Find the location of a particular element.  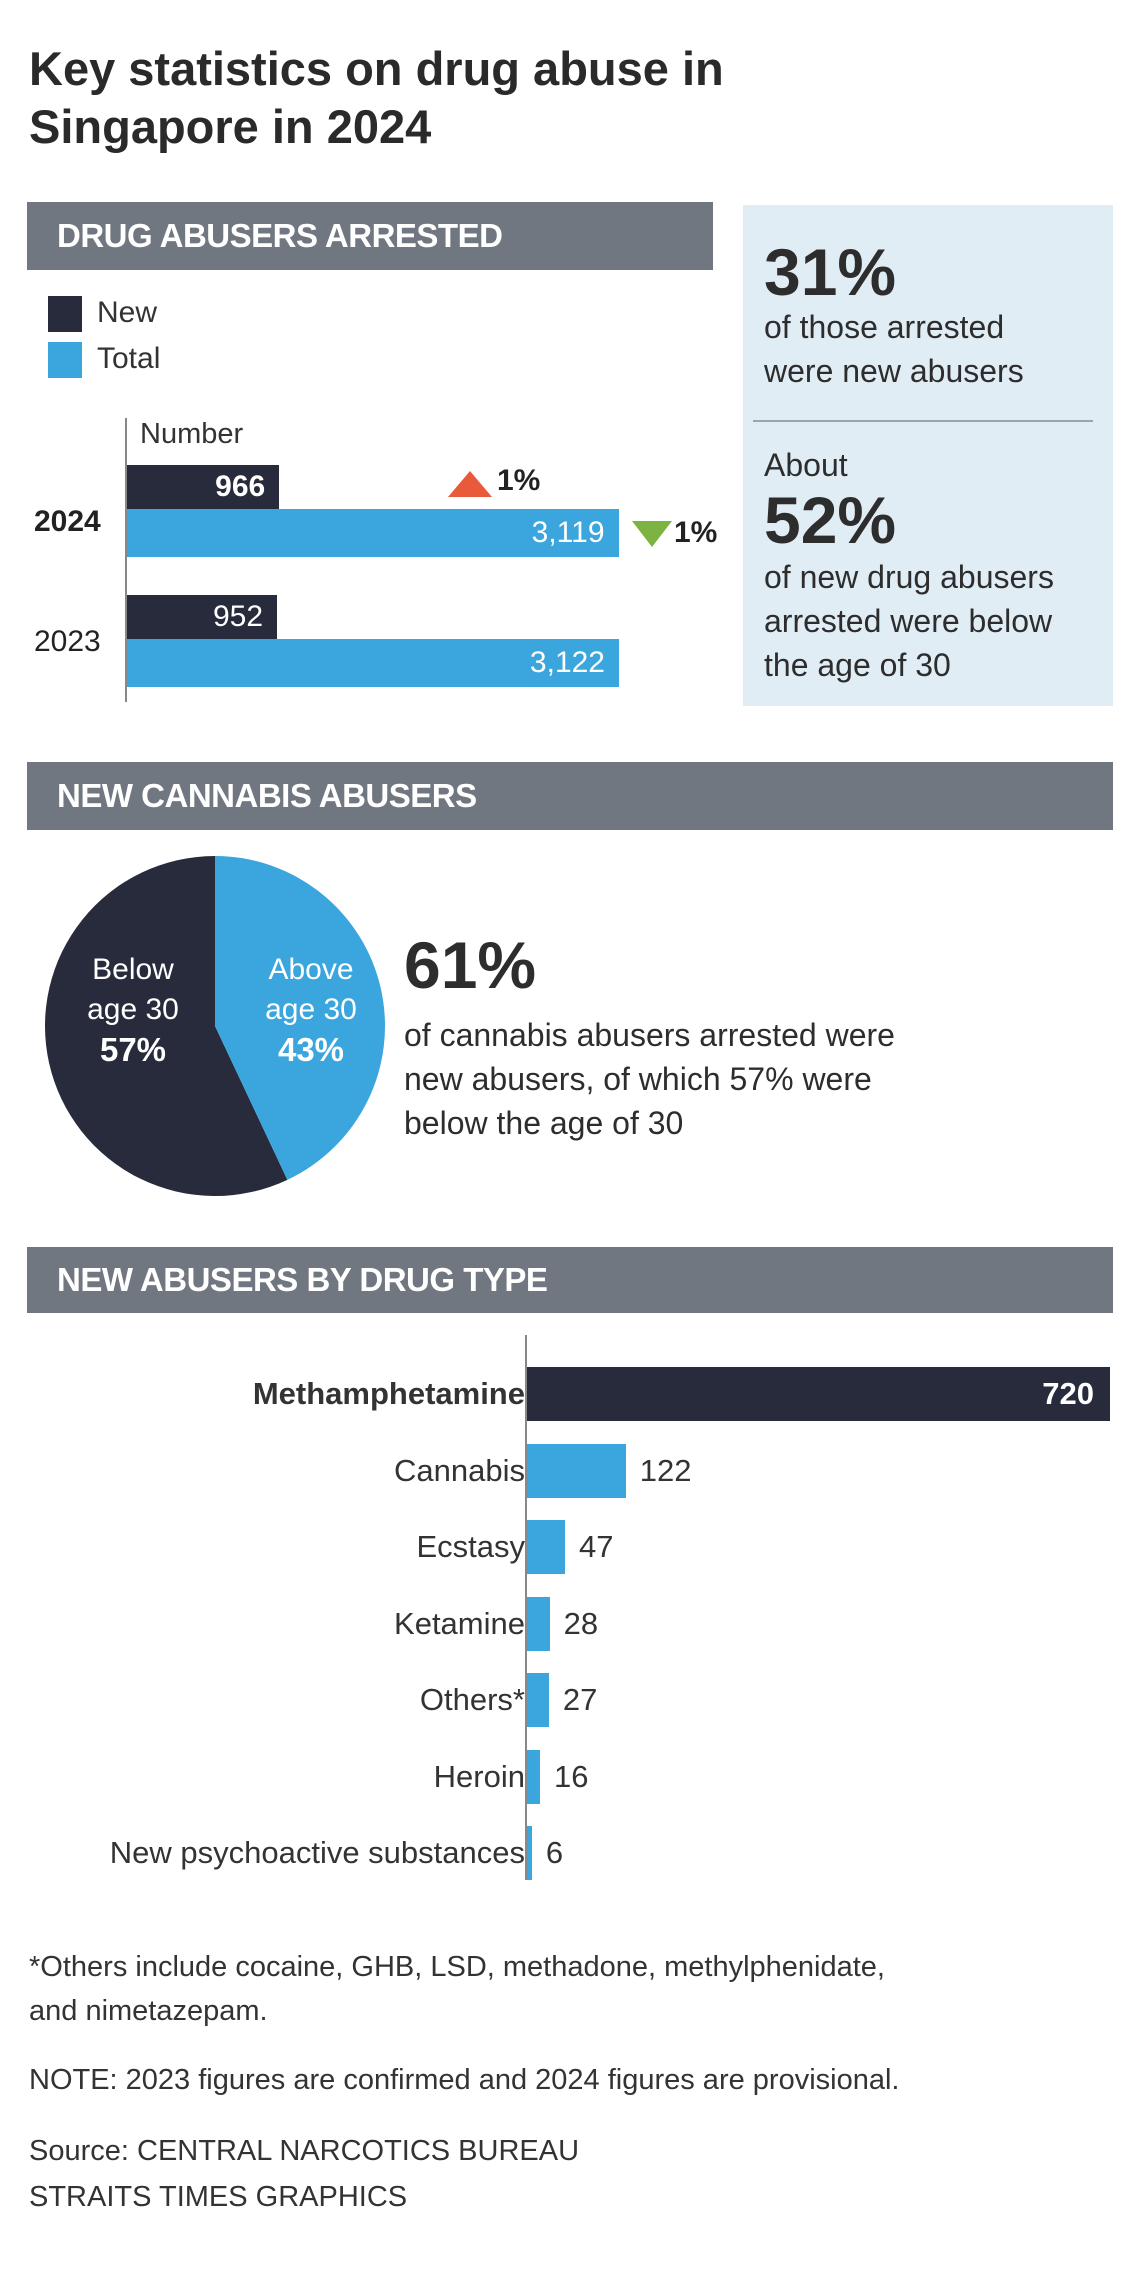

drug-value: 122 is located at coordinates (665, 1470).